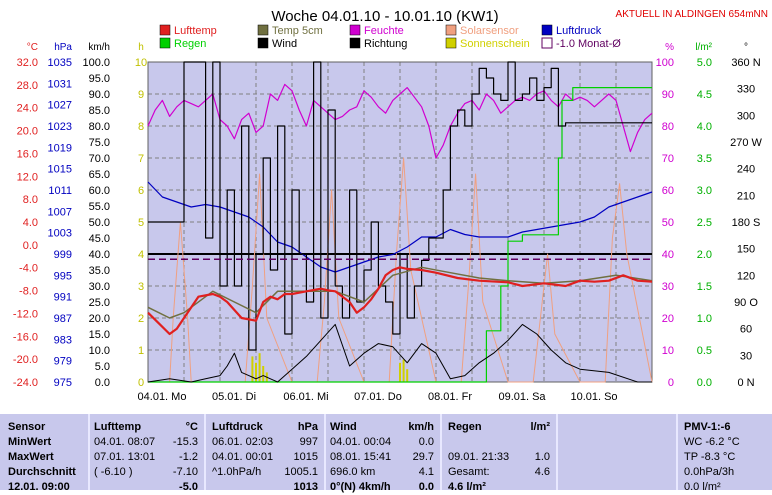 The image size is (772, 495). What do you see at coordinates (746, 47) in the screenshot?
I see `direction-axis-label: °` at bounding box center [746, 47].